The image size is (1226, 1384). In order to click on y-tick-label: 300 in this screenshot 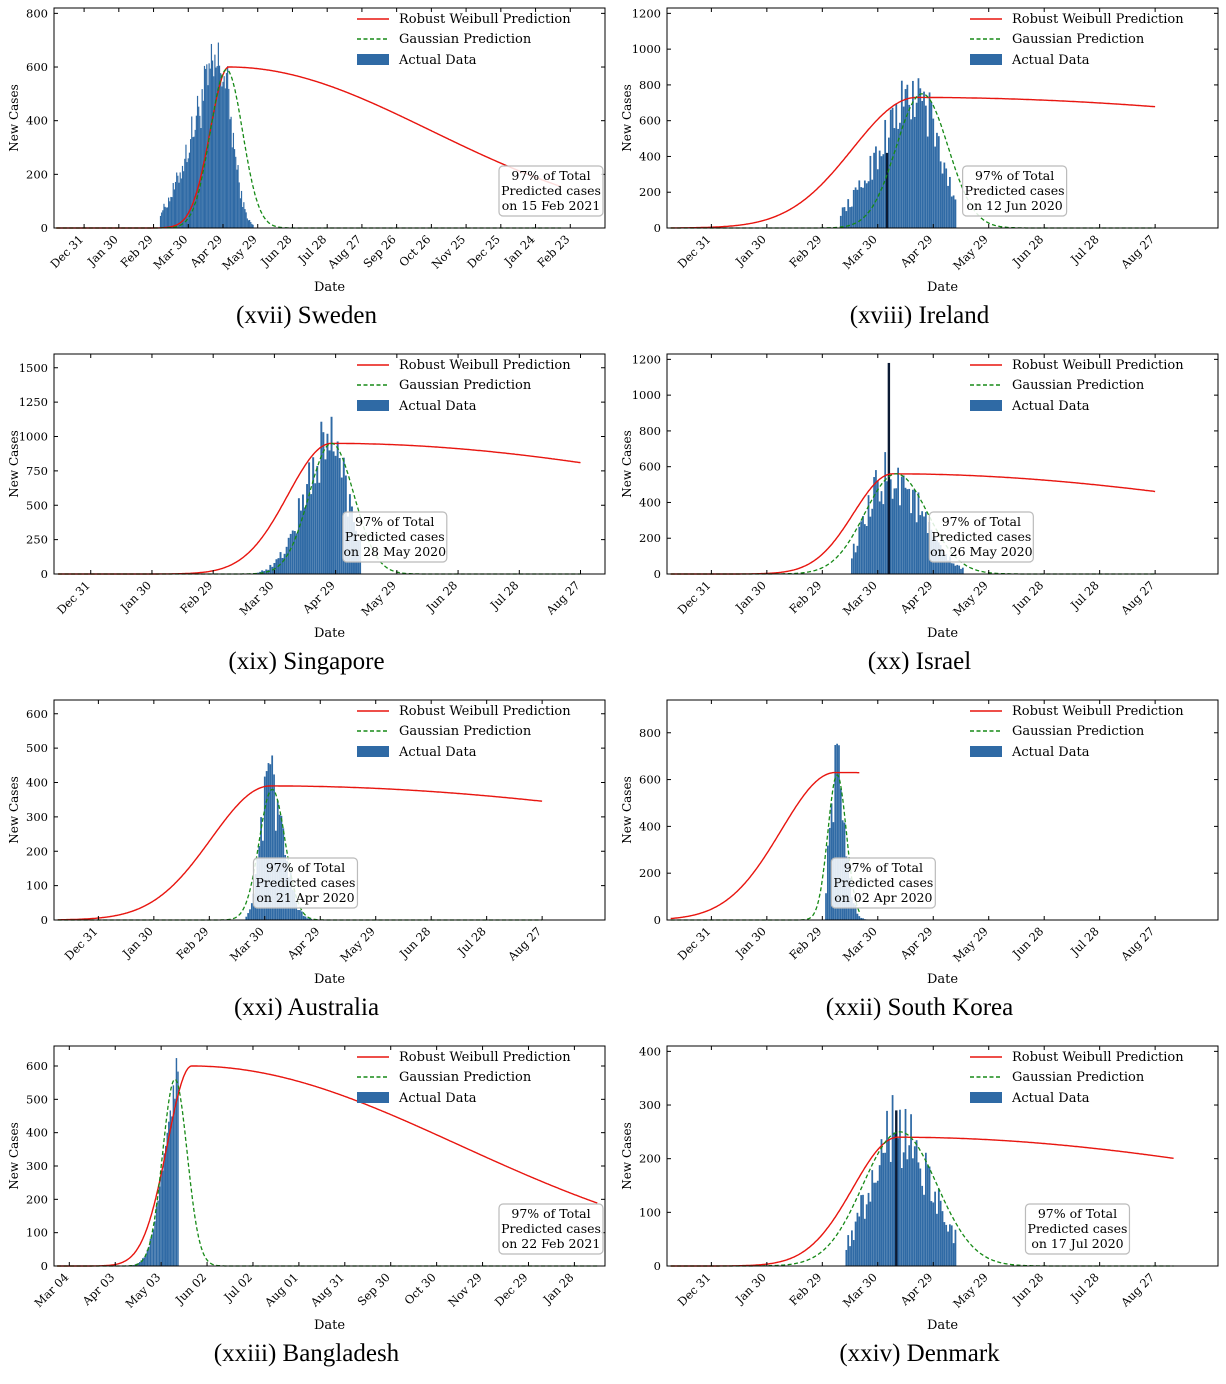, I will do `click(37, 1166)`.